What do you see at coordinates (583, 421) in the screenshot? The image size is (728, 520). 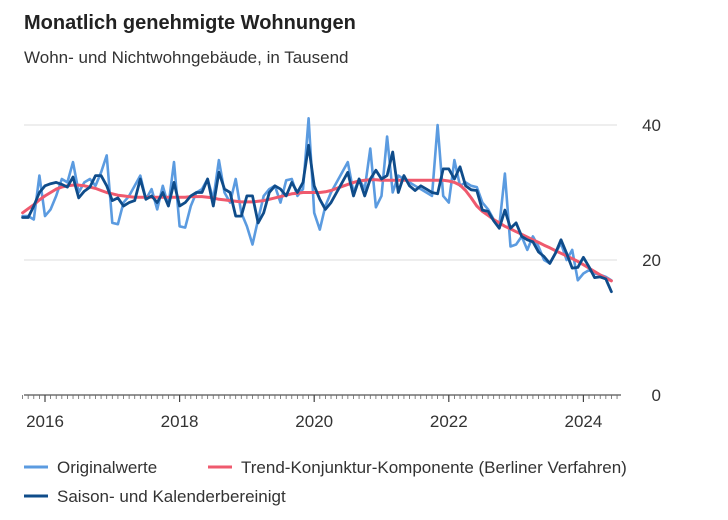 I see `x-tick-label: 2024` at bounding box center [583, 421].